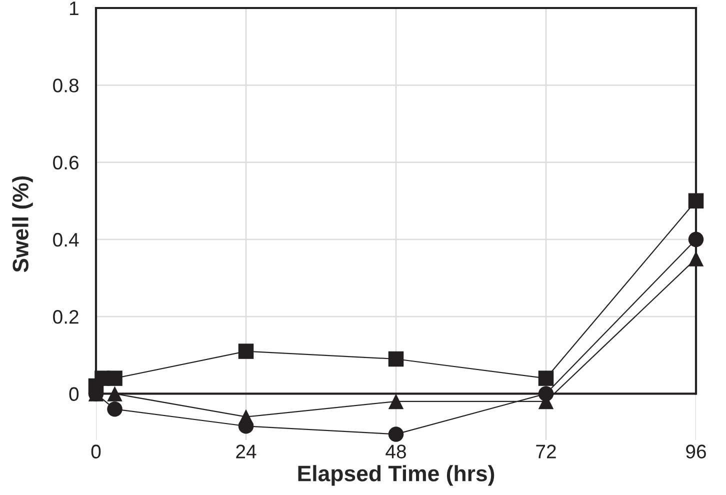  What do you see at coordinates (246, 451) in the screenshot?
I see `x-tick-label: 24` at bounding box center [246, 451].